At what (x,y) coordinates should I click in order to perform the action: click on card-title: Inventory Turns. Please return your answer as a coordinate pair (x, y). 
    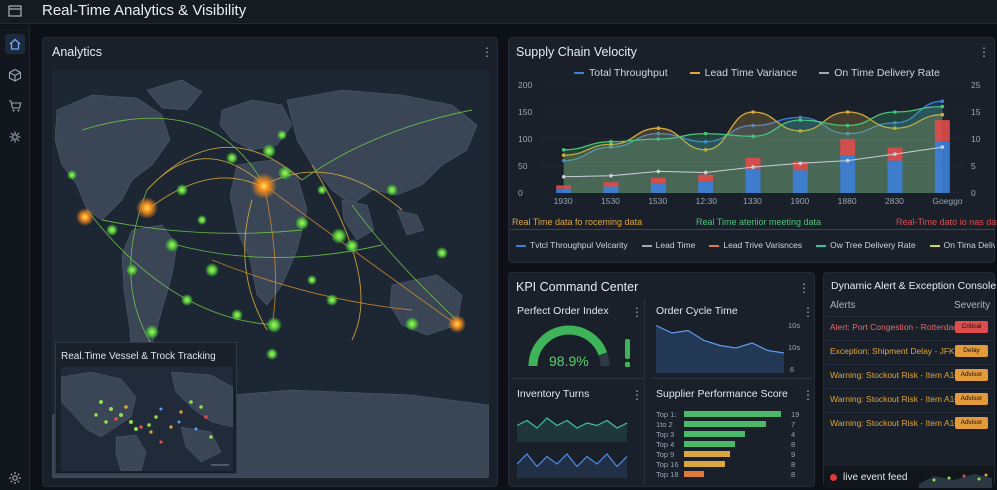
    Looking at the image, I should click on (553, 394).